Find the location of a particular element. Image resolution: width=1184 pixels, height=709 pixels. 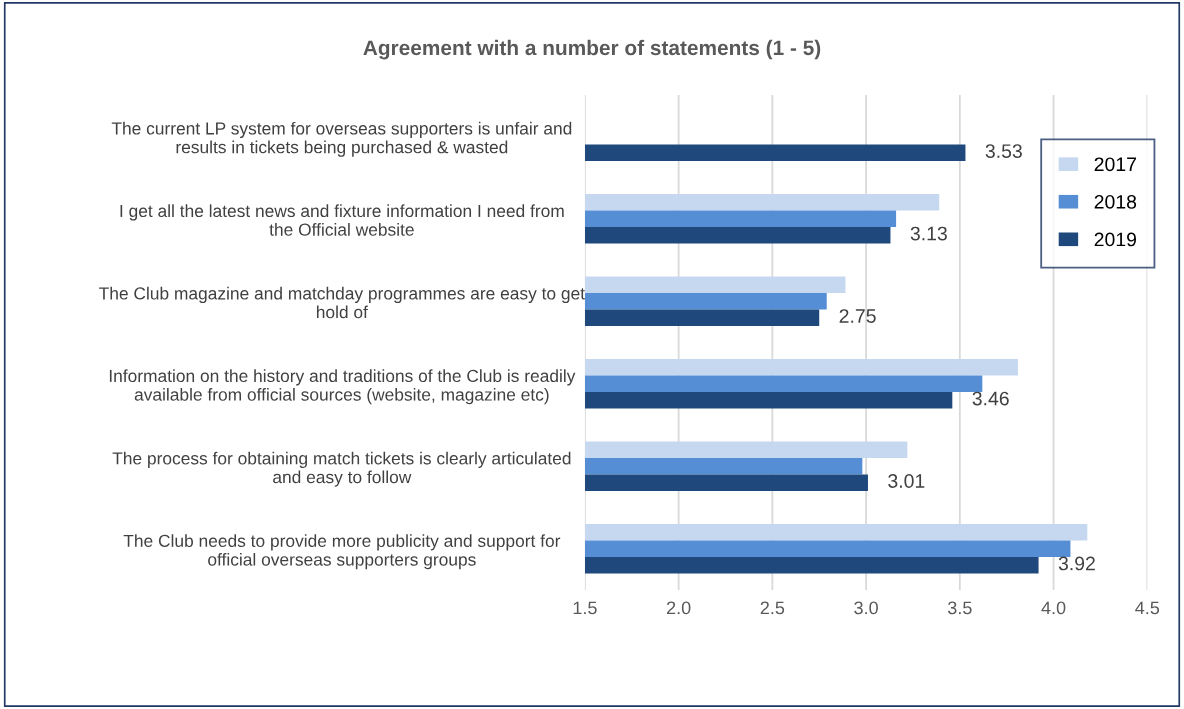

legend-label: 2017 is located at coordinates (1115, 164).